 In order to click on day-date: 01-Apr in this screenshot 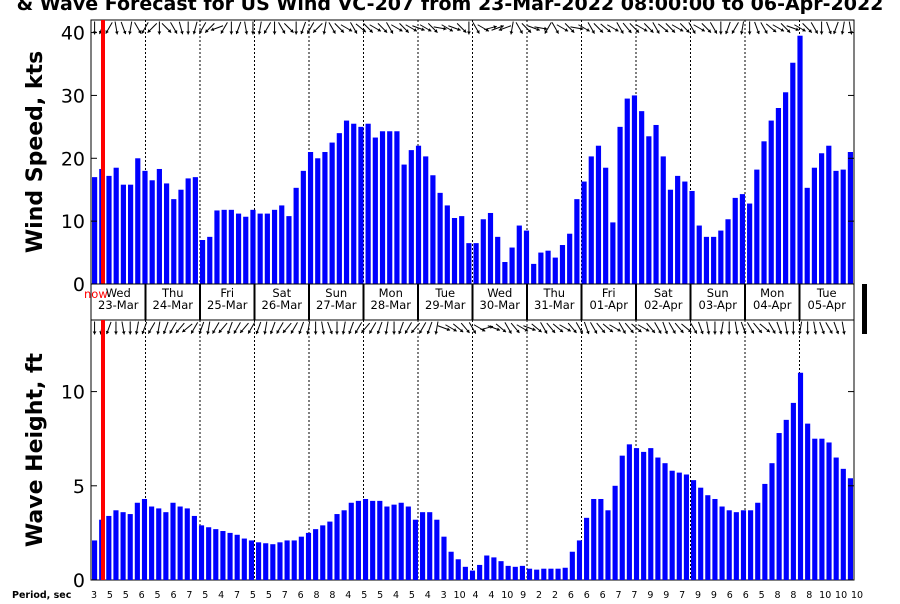, I will do `click(609, 305)`.